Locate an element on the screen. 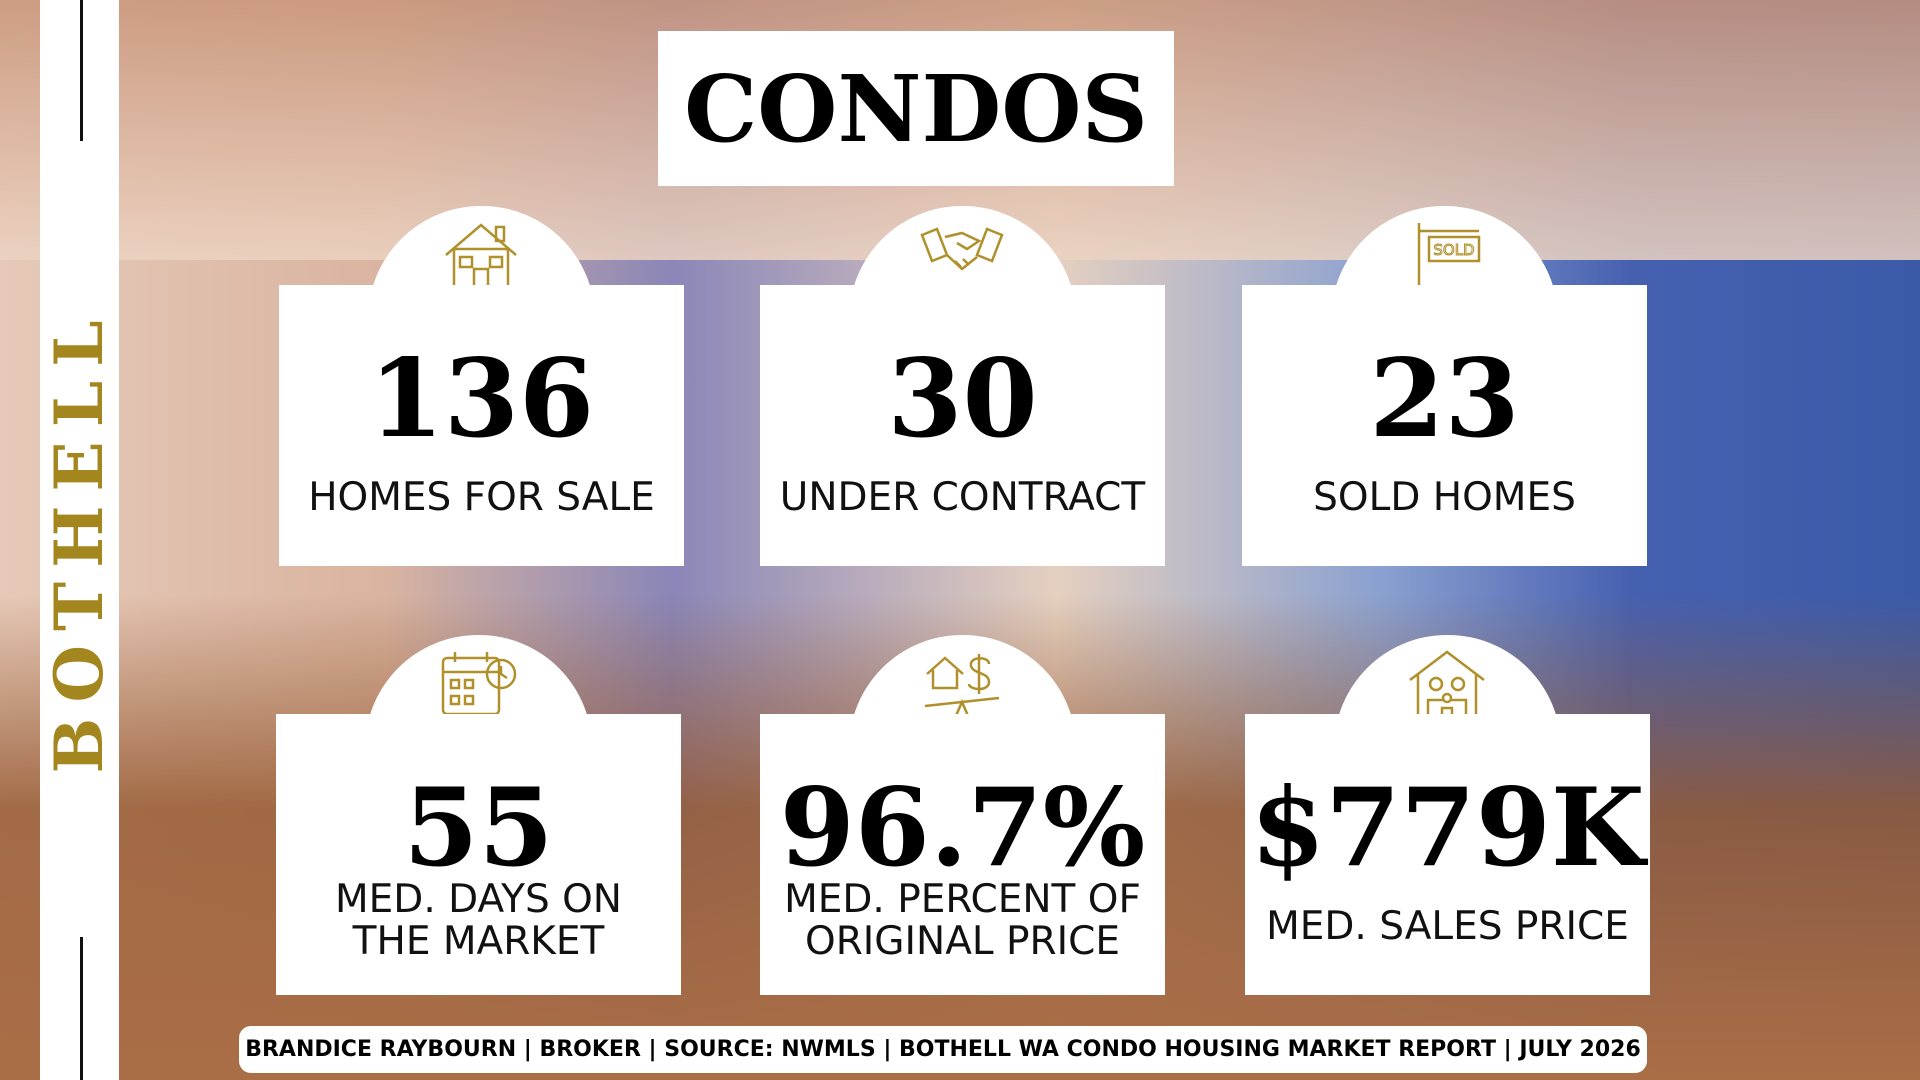  side-title: BOTHELL is located at coordinates (79, 540).